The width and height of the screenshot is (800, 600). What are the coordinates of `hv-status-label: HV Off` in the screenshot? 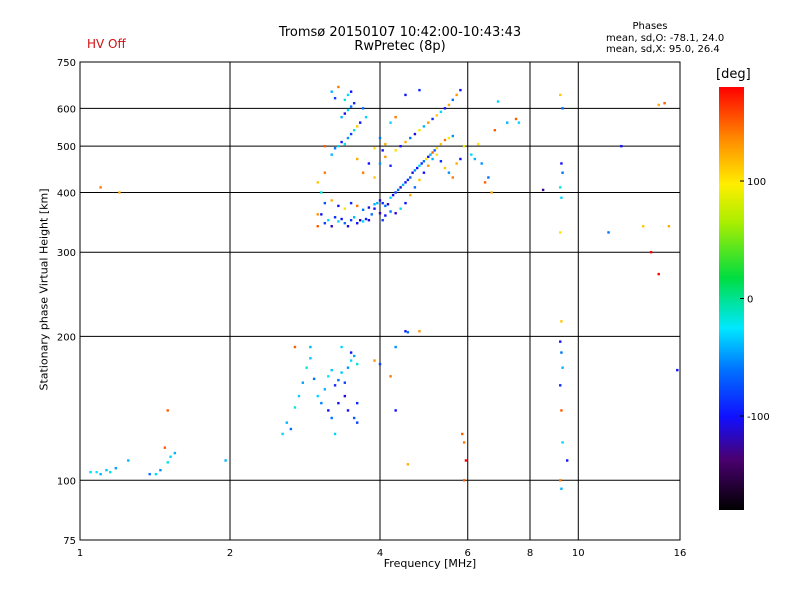 It's located at (106, 44).